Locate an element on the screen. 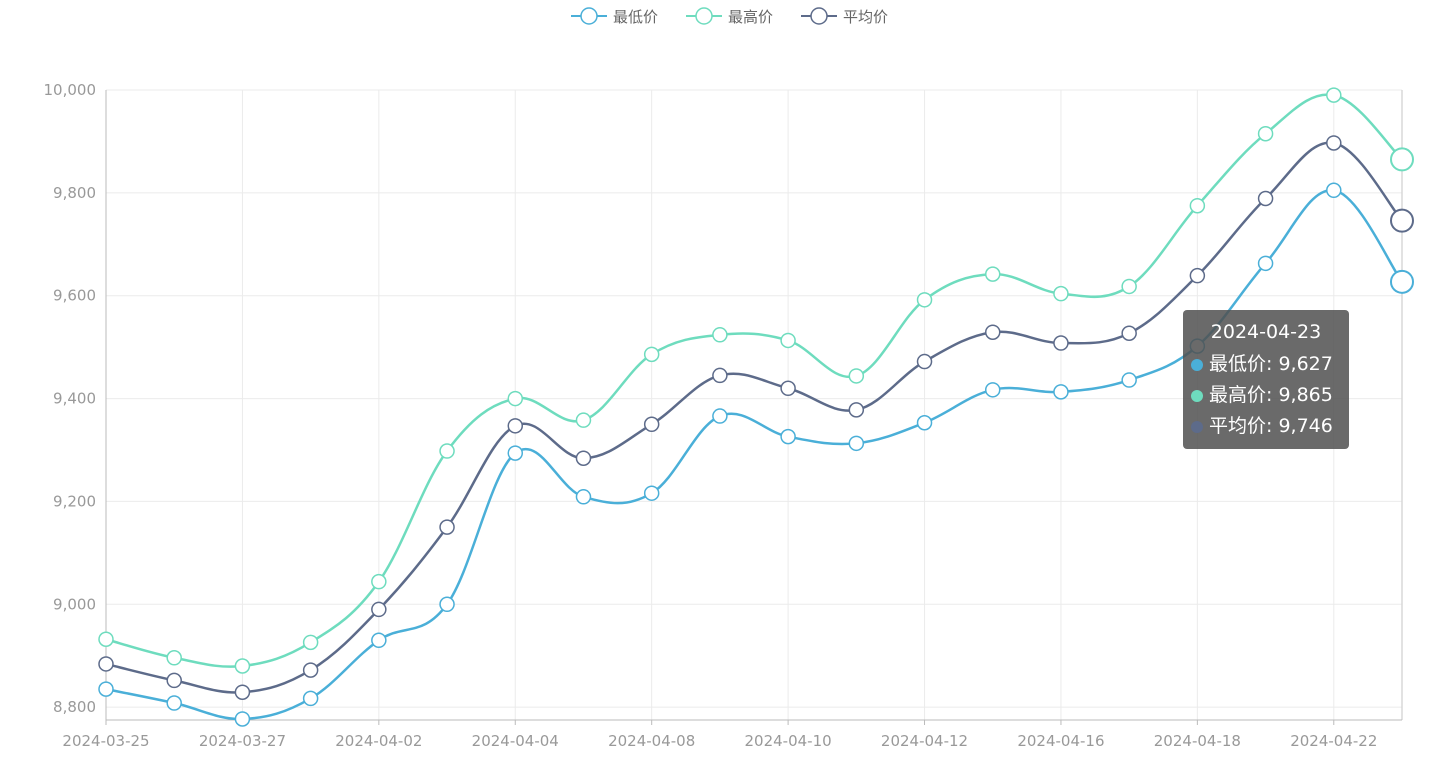 The width and height of the screenshot is (1437, 763). legend-high-icon is located at coordinates (704, 16).